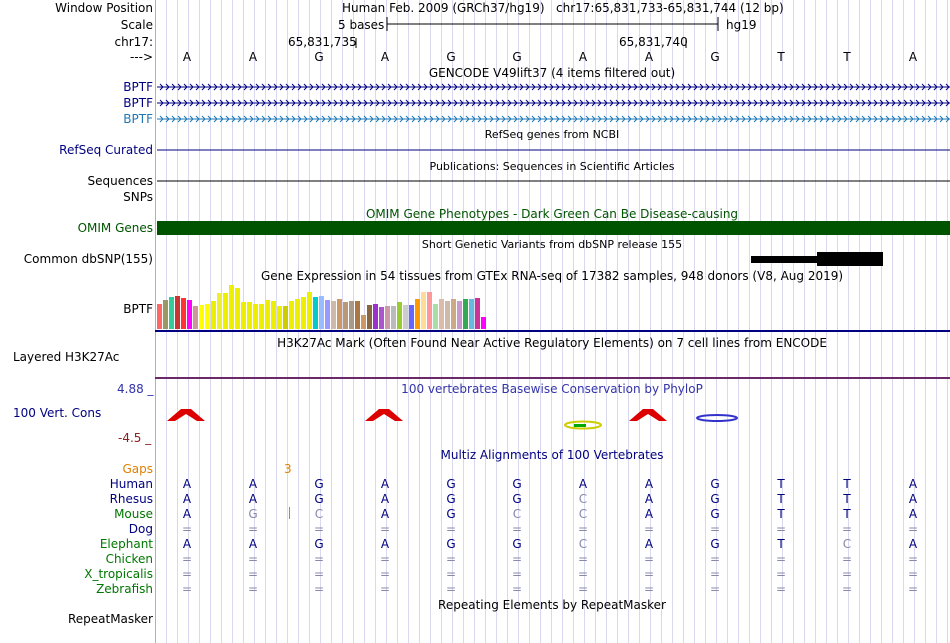 This screenshot has height=643, width=950. What do you see at coordinates (138, 119) in the screenshot?
I see `gene-label-bptf-3: BPTF` at bounding box center [138, 119].